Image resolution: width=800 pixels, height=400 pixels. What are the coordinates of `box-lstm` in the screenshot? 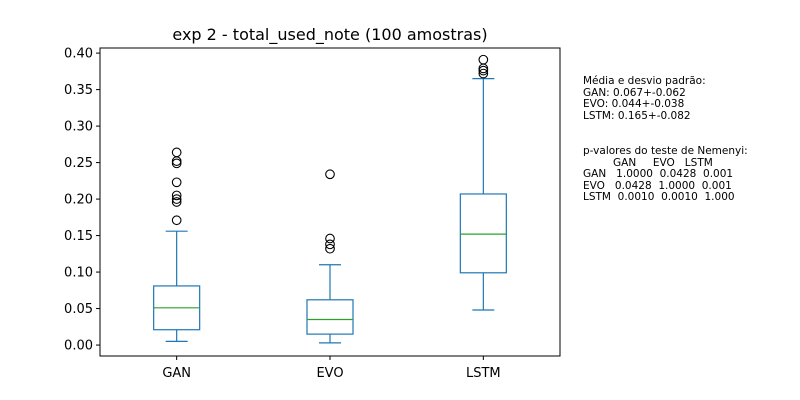 It's located at (483, 233).